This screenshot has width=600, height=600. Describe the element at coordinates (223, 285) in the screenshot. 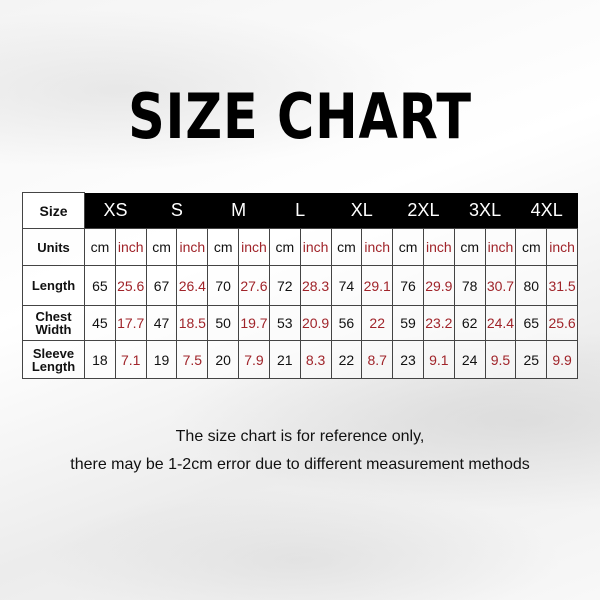

I see `cm-value: 70` at that location.